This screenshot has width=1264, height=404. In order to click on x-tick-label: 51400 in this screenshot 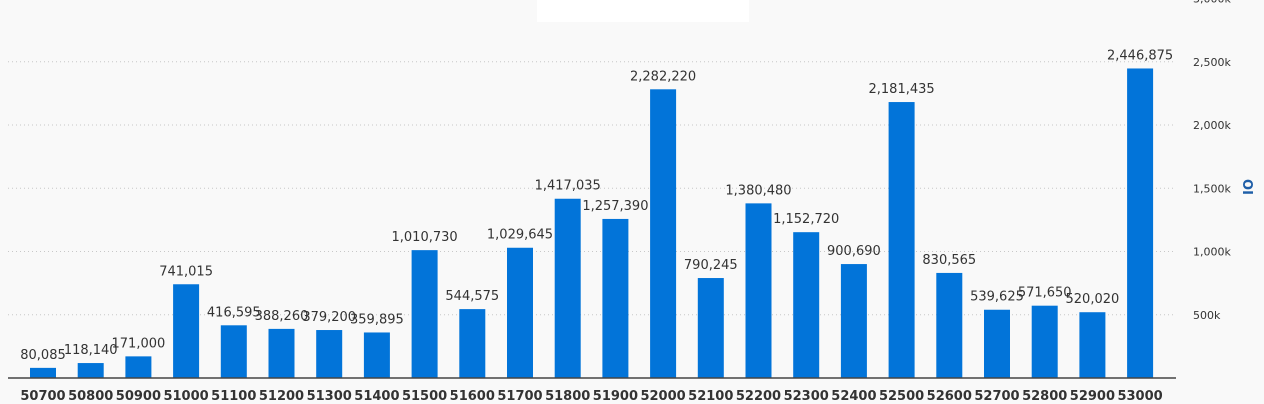, I will do `click(376, 396)`.